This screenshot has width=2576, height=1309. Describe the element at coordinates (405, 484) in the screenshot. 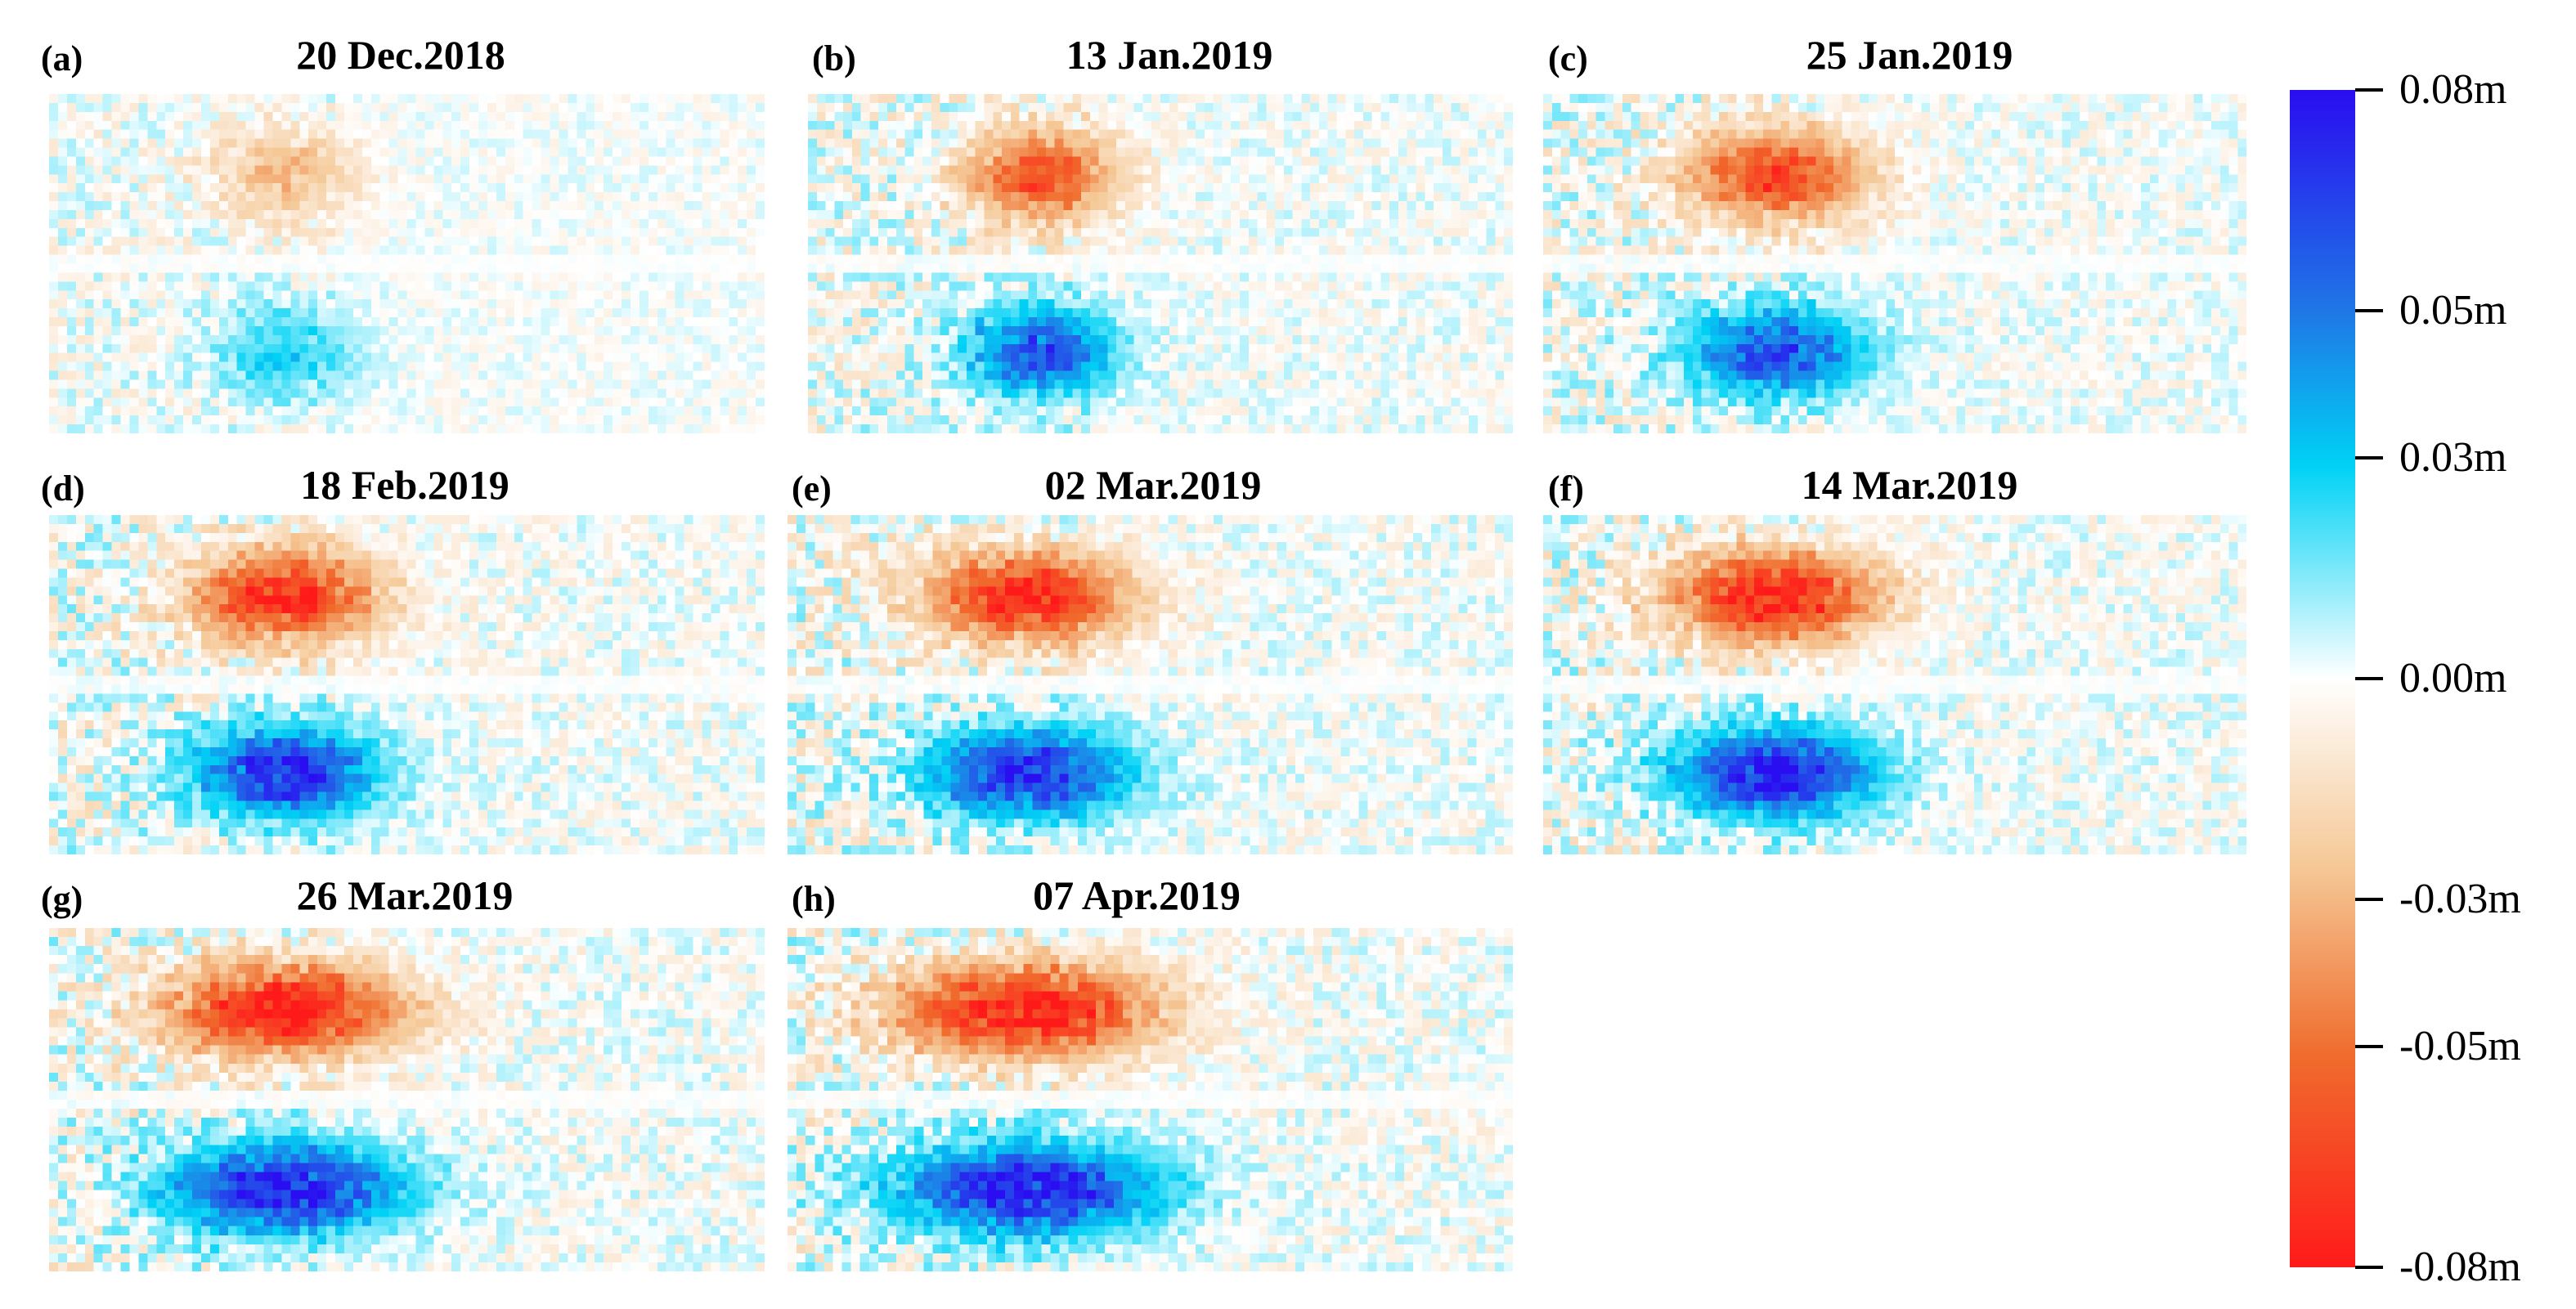

I see `panel-d-date: 18 Feb.2019` at that location.